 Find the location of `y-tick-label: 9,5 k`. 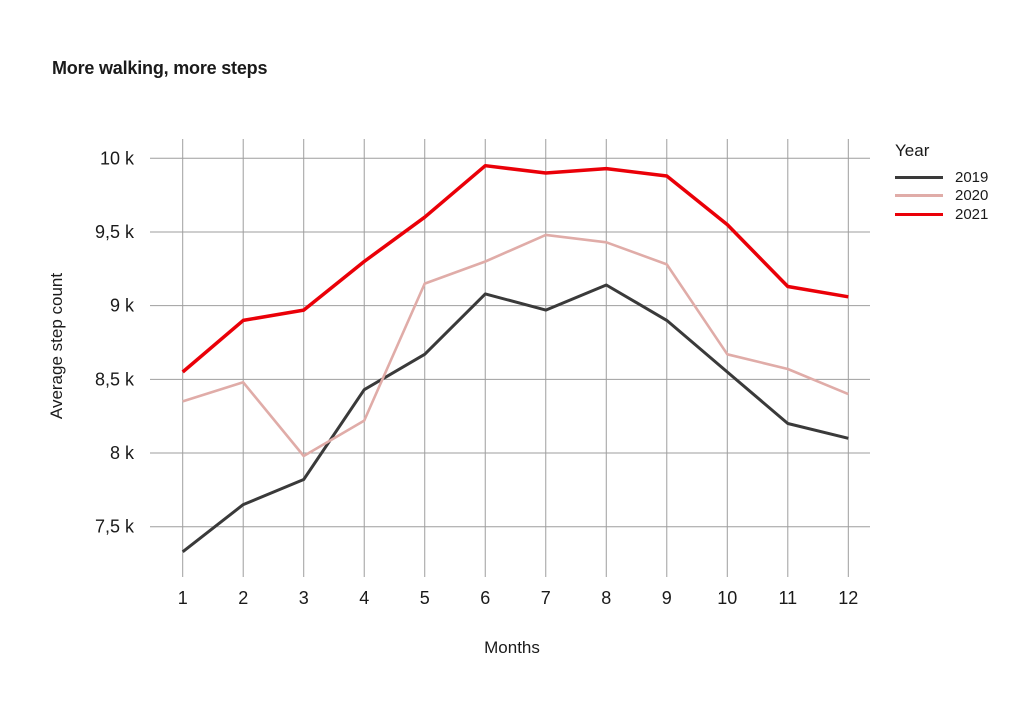

y-tick-label: 9,5 k is located at coordinates (115, 232).